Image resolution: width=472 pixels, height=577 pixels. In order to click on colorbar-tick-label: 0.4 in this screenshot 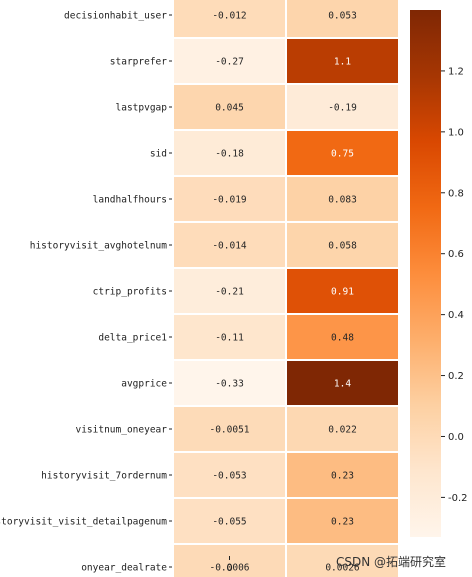, I will do `click(456, 315)`.